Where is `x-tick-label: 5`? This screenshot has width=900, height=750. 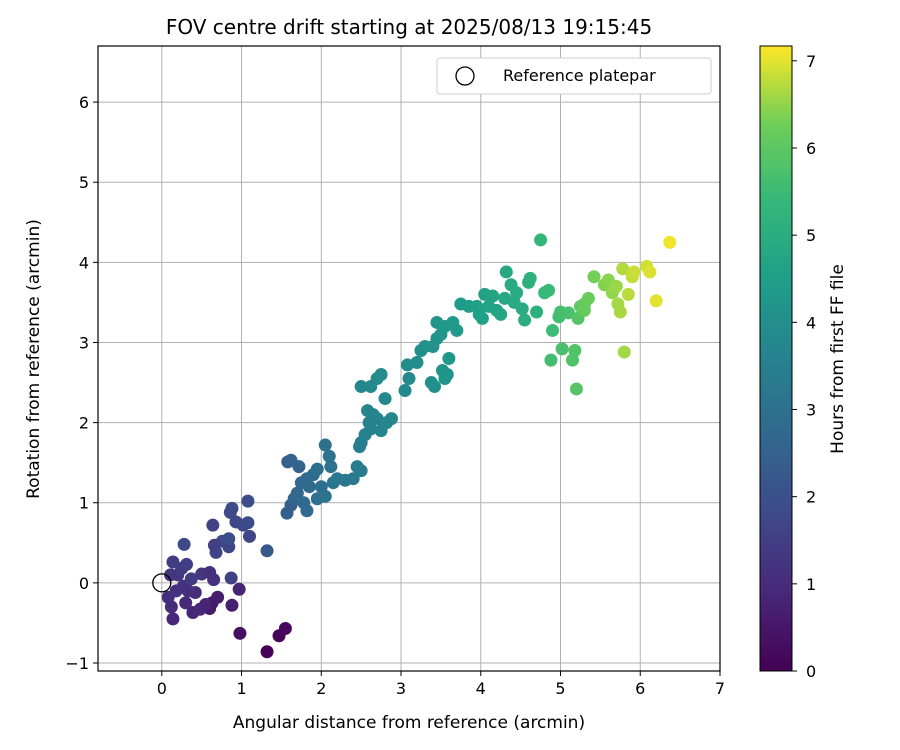
x-tick-label: 5 is located at coordinates (560, 688).